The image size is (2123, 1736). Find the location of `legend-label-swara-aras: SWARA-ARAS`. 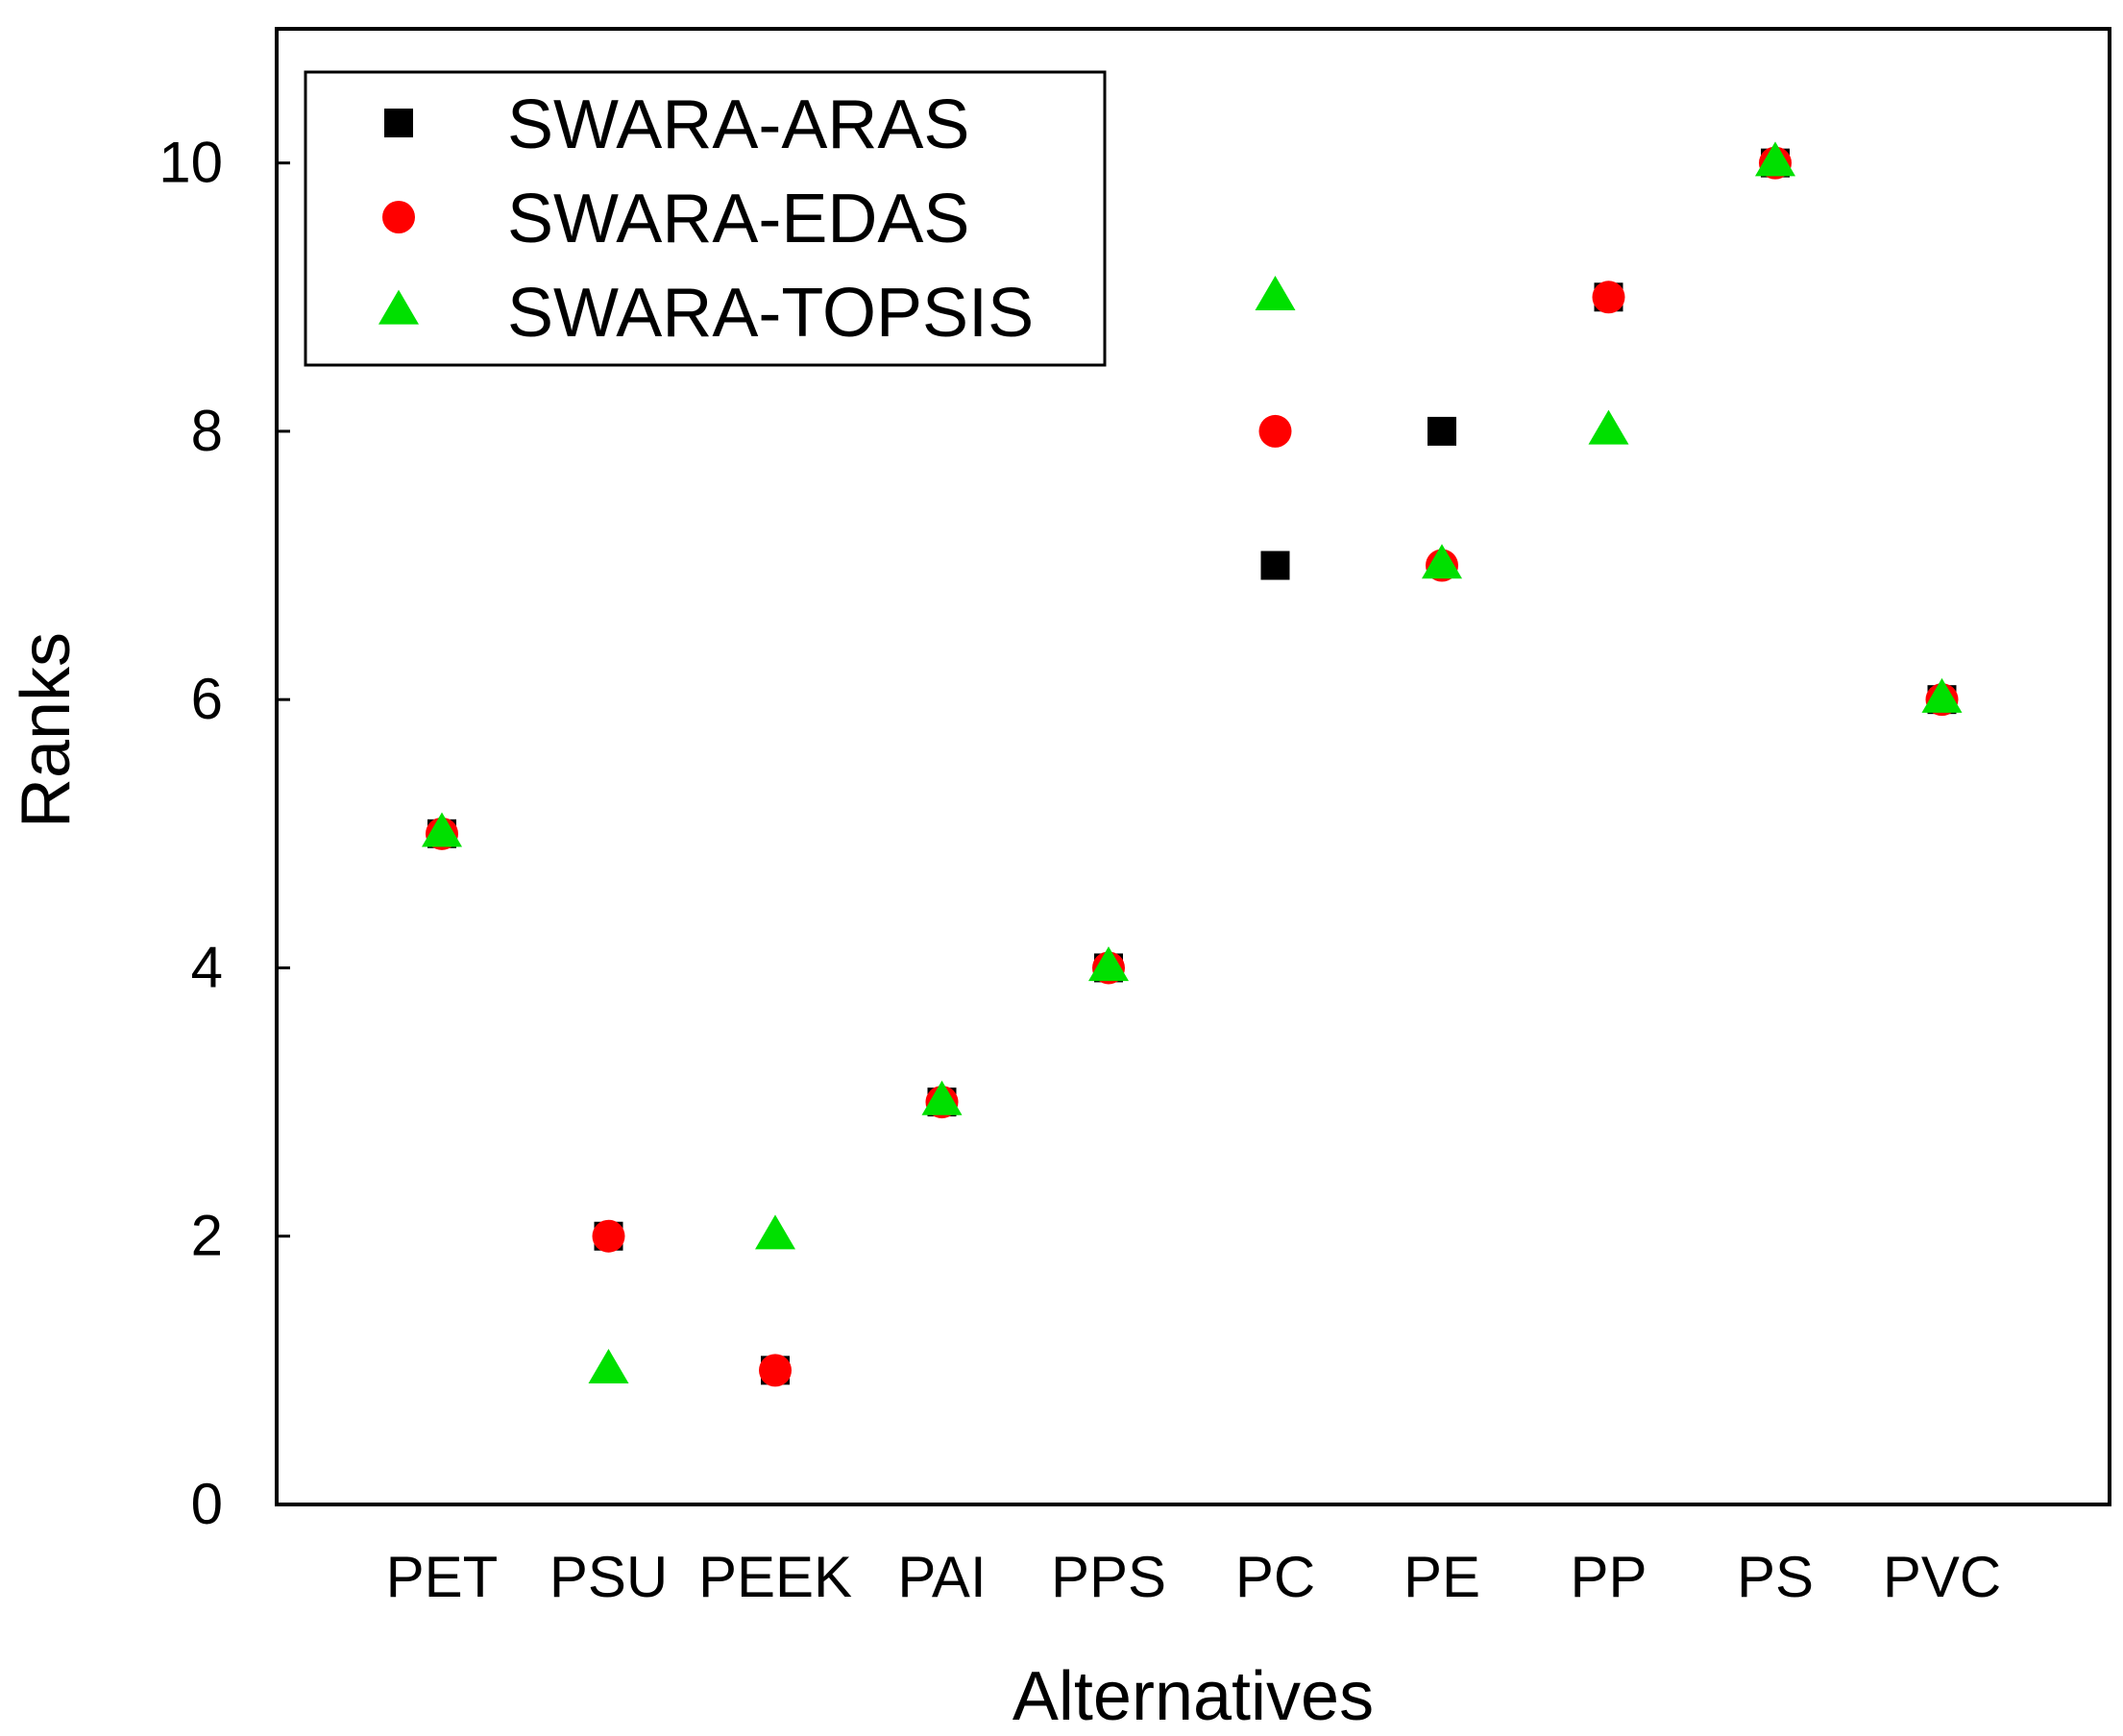

legend-label-swara-aras: SWARA-ARAS is located at coordinates (738, 124).